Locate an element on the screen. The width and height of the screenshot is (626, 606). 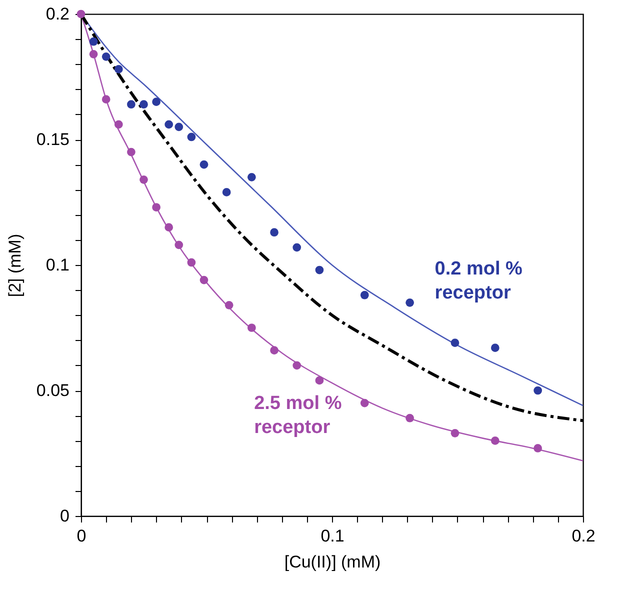
series-label: 2.5 mol % receptor is located at coordinates (298, 415).